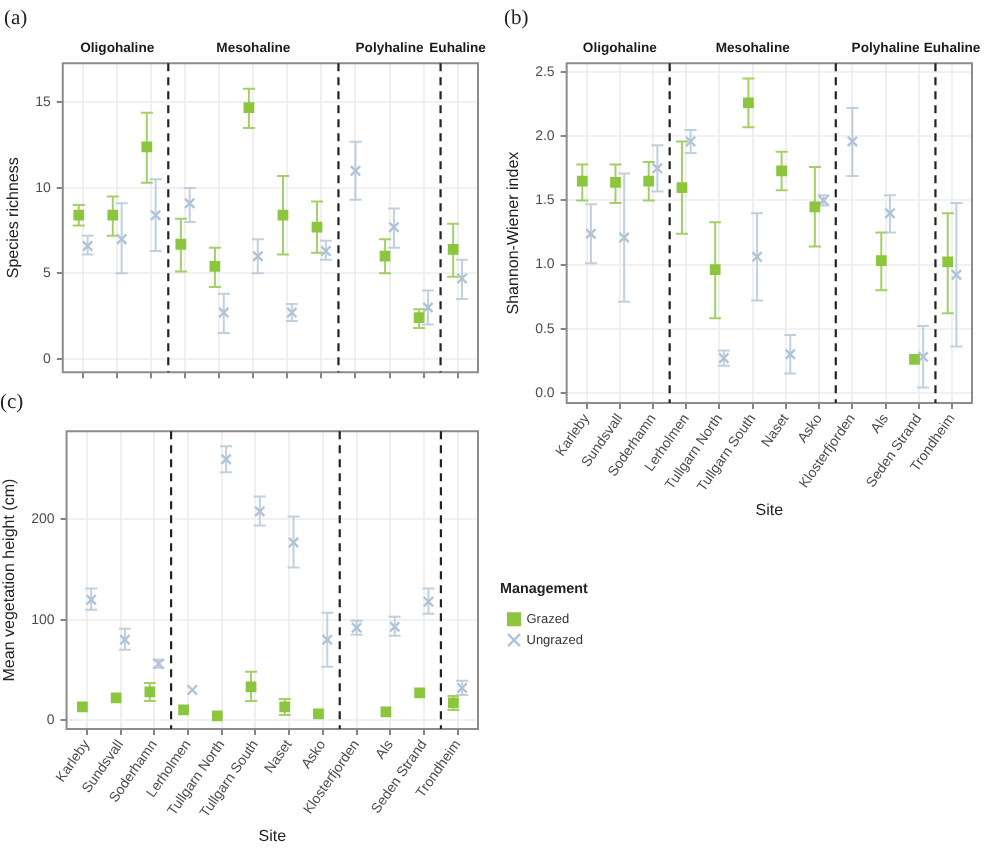 This screenshot has width=1000, height=850. Describe the element at coordinates (13, 218) in the screenshot. I see `y-axis-title: Species richness` at that location.